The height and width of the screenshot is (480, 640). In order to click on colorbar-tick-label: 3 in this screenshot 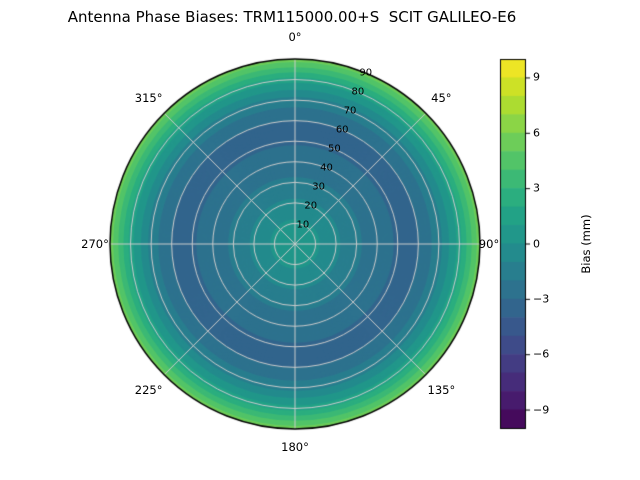, I will do `click(536, 188)`.